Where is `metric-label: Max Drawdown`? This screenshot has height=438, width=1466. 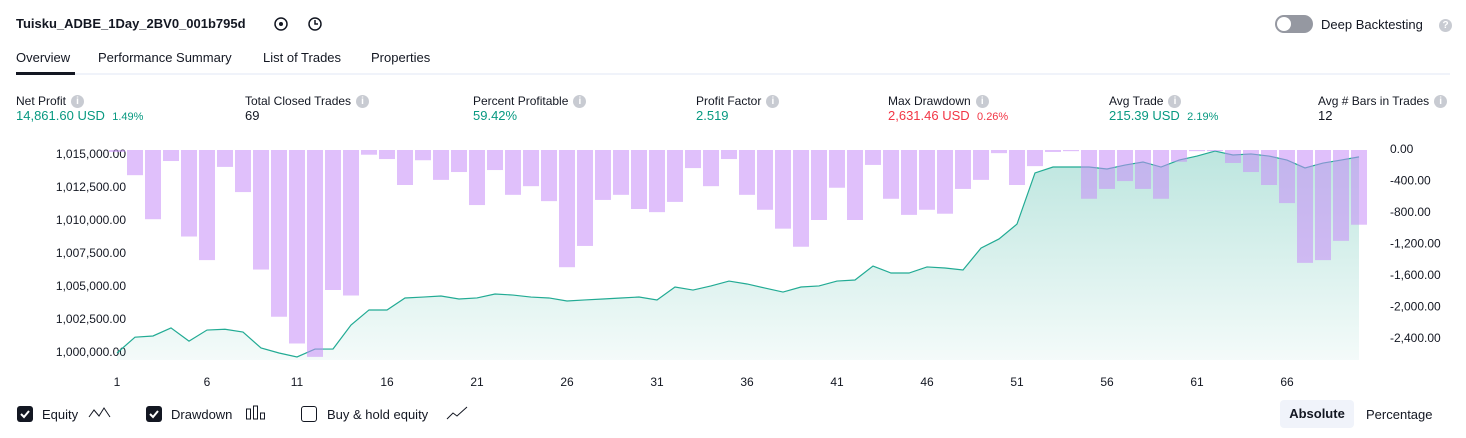
metric-label: Max Drawdown is located at coordinates (929, 101).